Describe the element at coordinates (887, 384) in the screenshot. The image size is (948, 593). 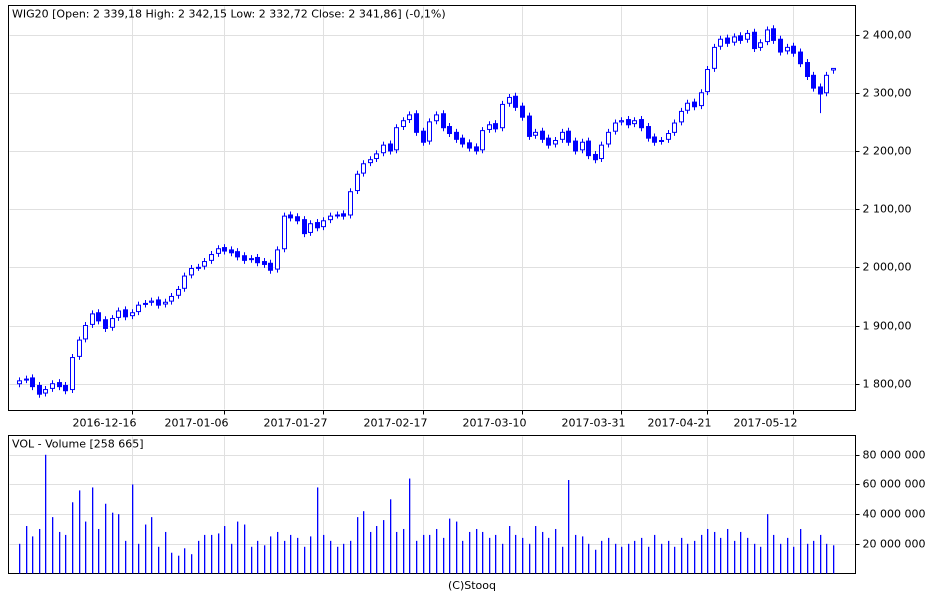
I see `y-tick-label: 1 800,00` at that location.